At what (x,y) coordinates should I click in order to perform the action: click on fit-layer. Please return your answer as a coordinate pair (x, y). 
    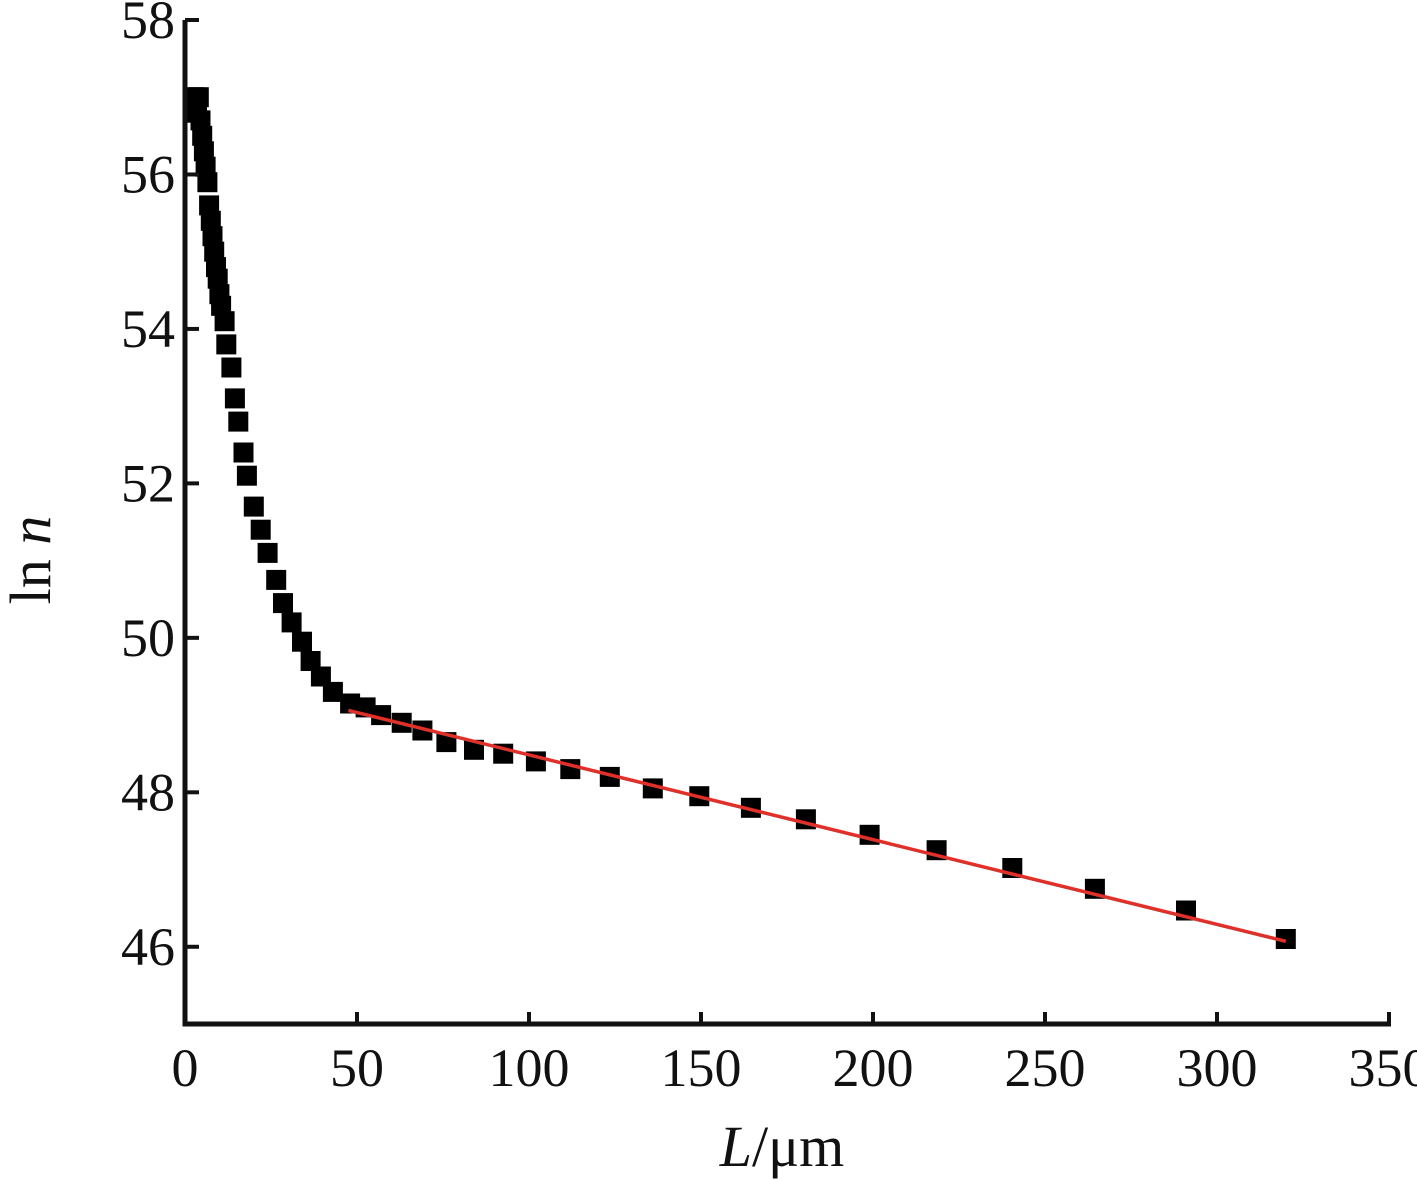
    Looking at the image, I should click on (817, 826).